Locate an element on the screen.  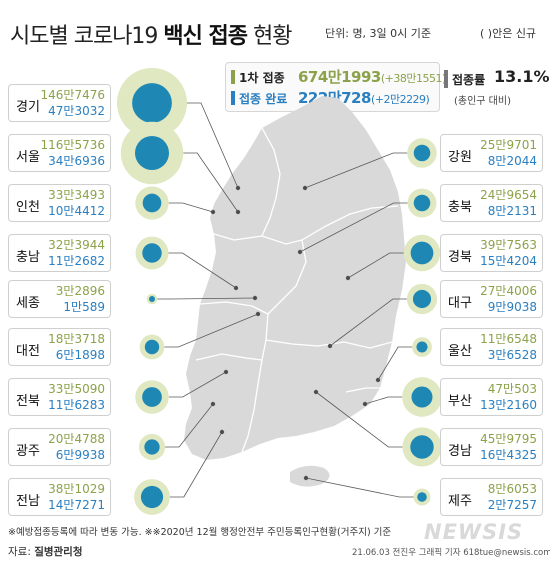
bubble-seoul is located at coordinates (152, 153).